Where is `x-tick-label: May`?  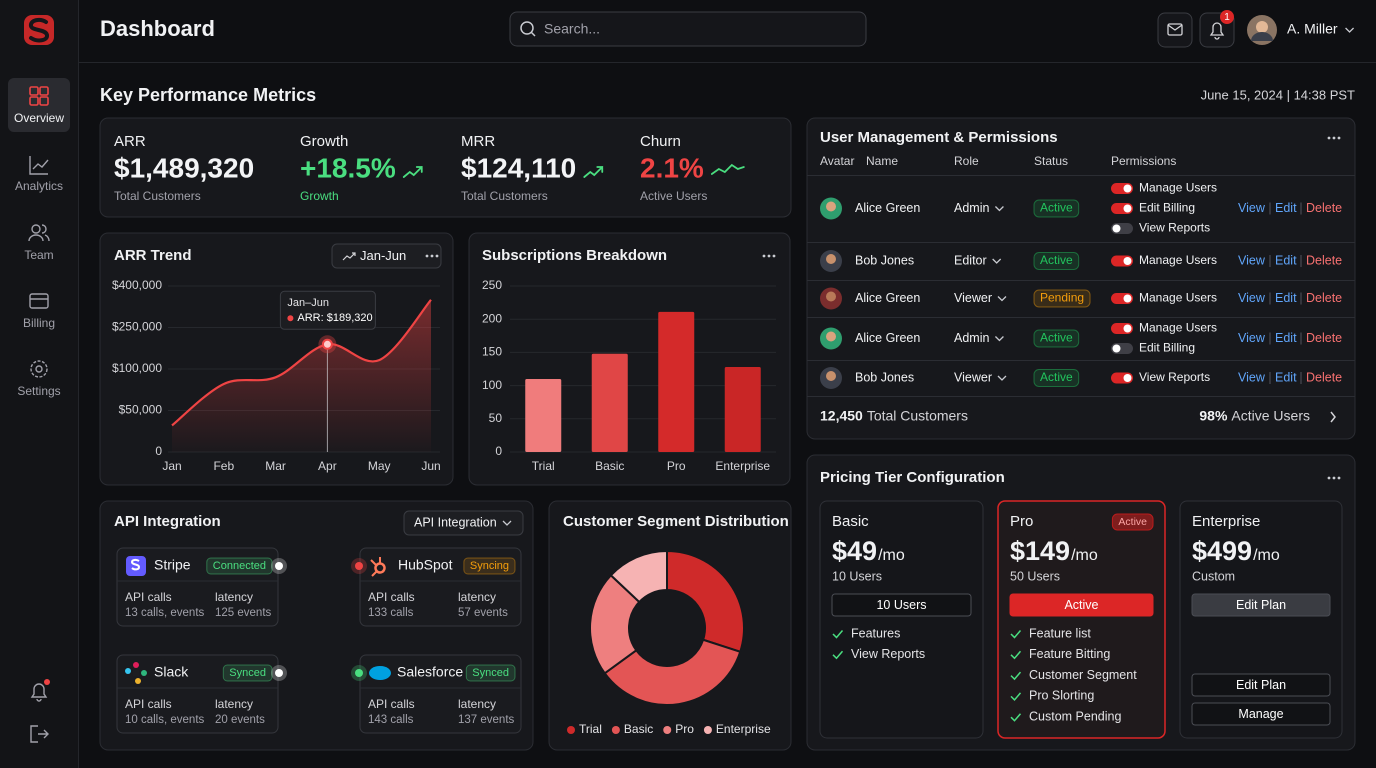 x-tick-label: May is located at coordinates (379, 466).